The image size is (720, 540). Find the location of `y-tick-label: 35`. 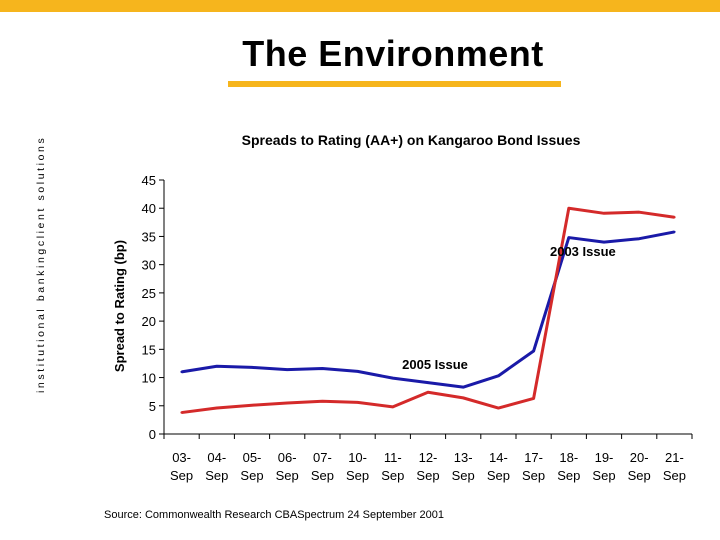

y-tick-label: 35 is located at coordinates (149, 236).